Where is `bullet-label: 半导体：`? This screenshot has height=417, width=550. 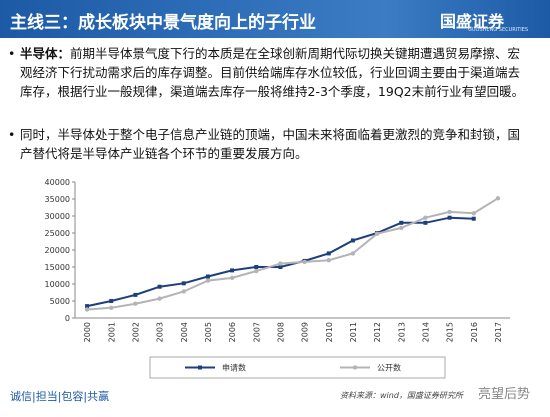
bullet-label: 半导体： is located at coordinates (45, 53).